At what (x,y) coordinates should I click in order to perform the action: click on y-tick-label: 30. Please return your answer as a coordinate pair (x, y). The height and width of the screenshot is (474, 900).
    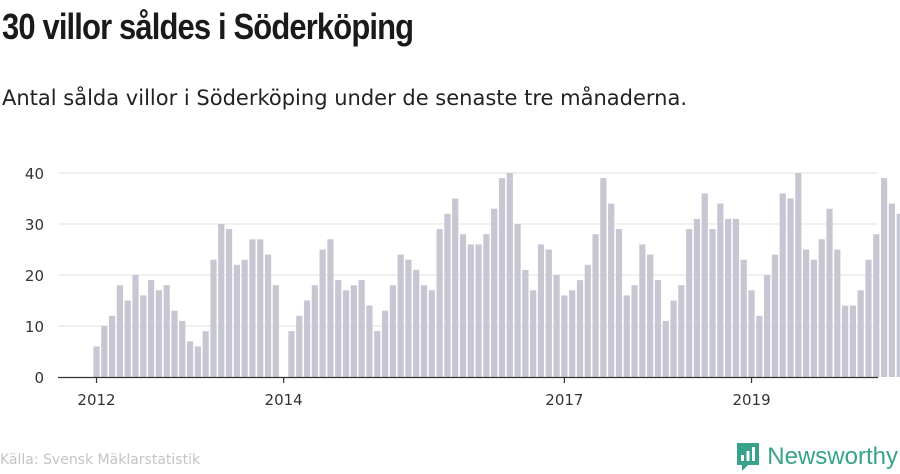
    Looking at the image, I should click on (34, 225).